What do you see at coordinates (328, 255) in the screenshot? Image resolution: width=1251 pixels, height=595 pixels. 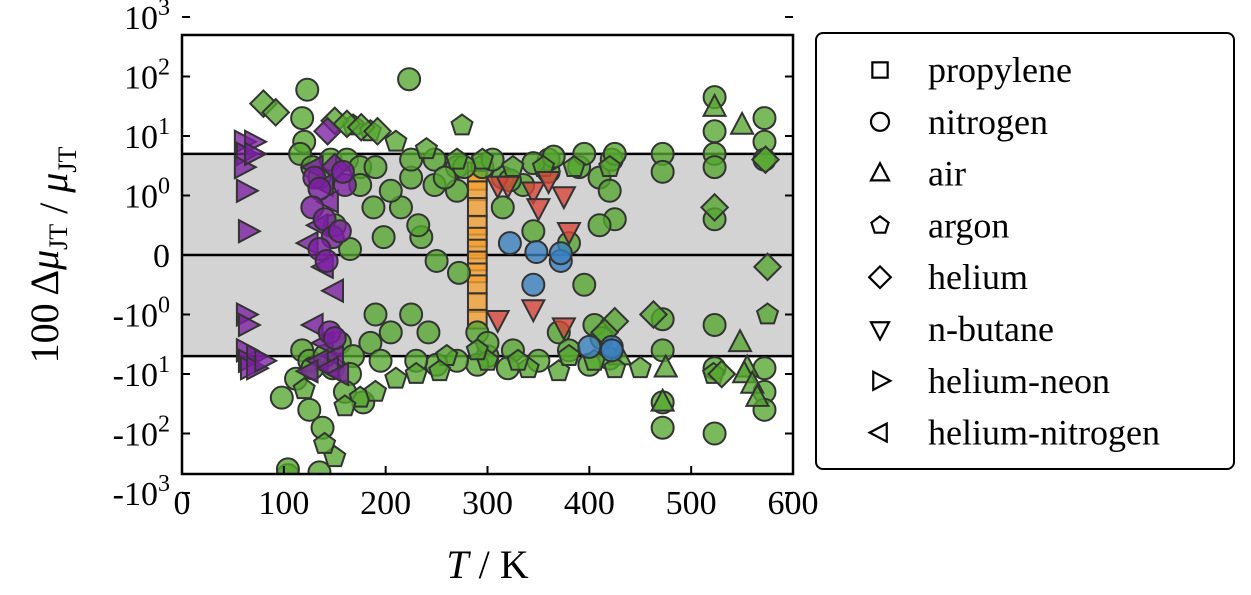 I see `series-purple-circles` at bounding box center [328, 255].